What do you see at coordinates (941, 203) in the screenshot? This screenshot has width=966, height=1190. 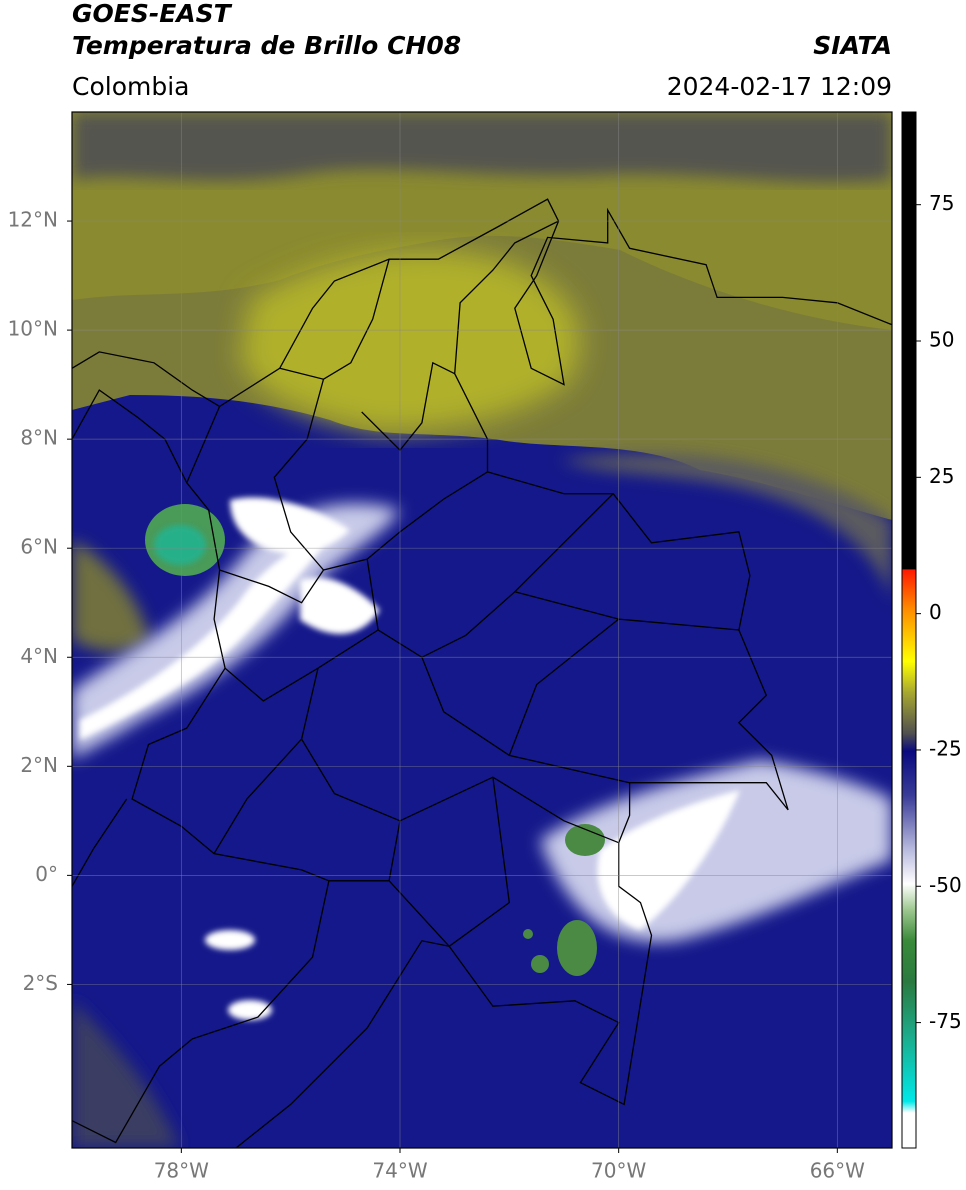 I see `colorbar-tick-label: 75` at bounding box center [941, 203].